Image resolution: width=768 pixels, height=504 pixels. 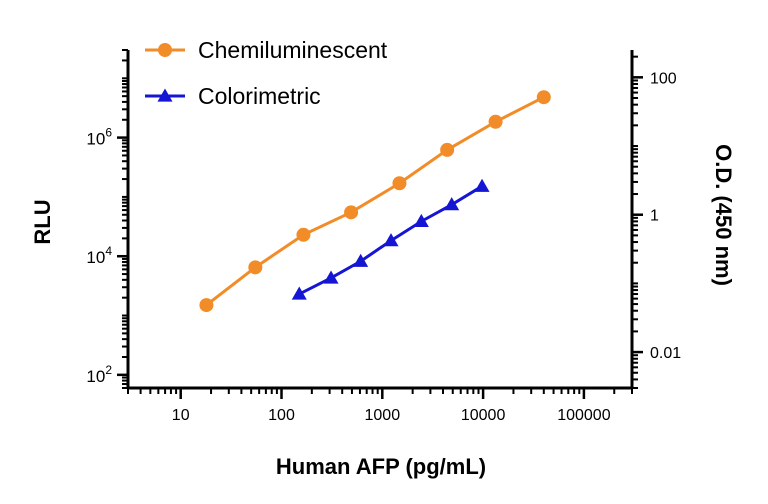 What do you see at coordinates (181, 415) in the screenshot?
I see `x-tick-label: 10` at bounding box center [181, 415].